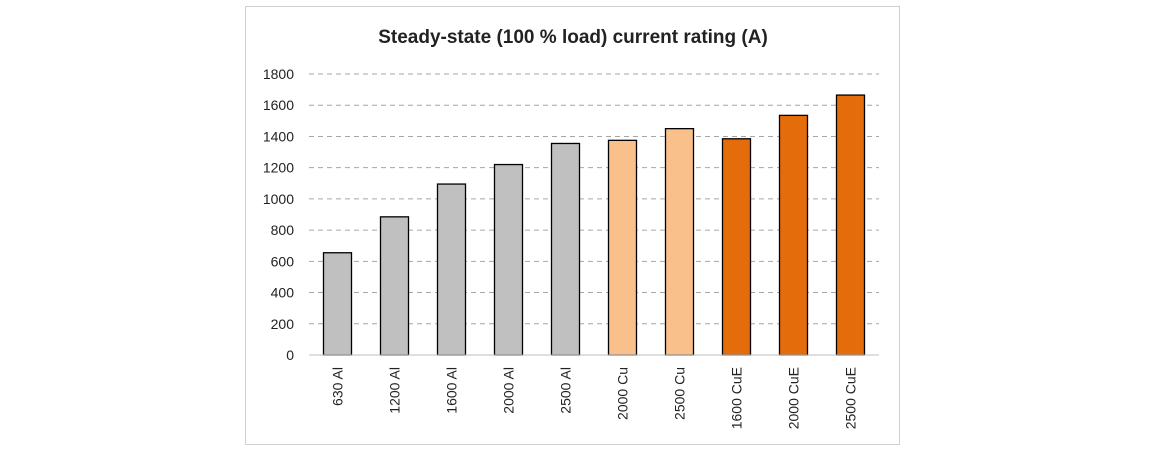 This screenshot has height=456, width=1150. What do you see at coordinates (623, 393) in the screenshot?
I see `x-tick-label: 2000 Cu` at bounding box center [623, 393].